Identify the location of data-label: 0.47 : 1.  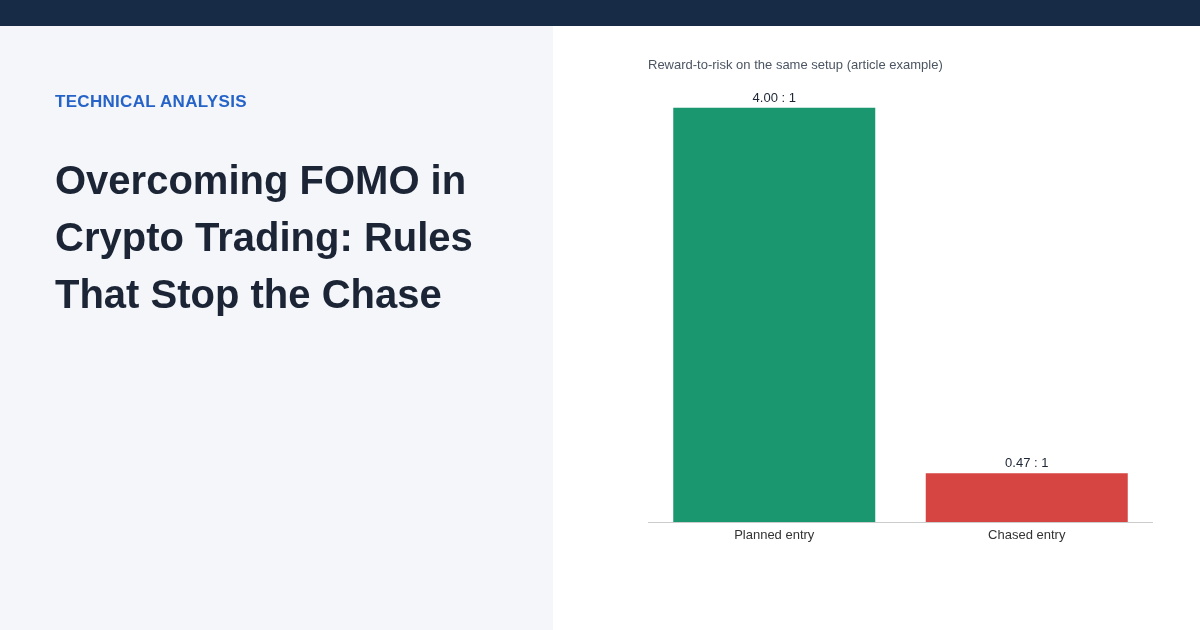
(1027, 463).